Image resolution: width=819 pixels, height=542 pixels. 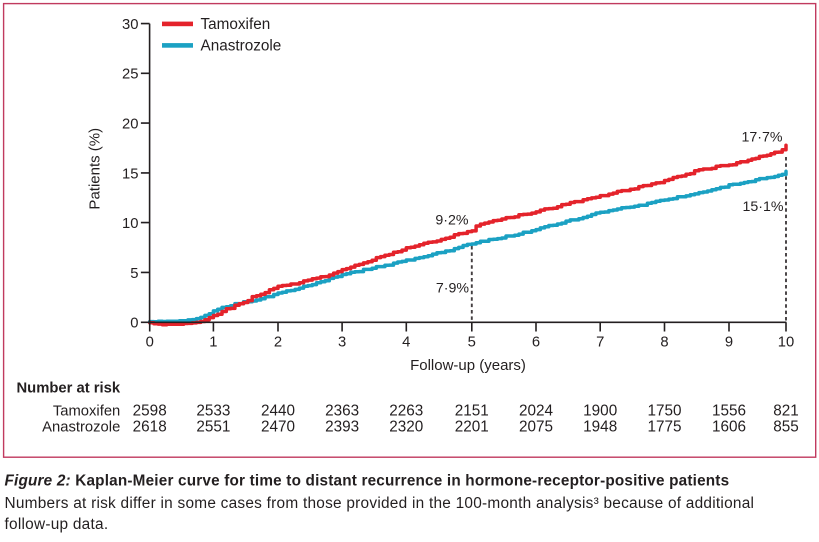 I want to click on svg-text: 2598, so click(x=150, y=411).